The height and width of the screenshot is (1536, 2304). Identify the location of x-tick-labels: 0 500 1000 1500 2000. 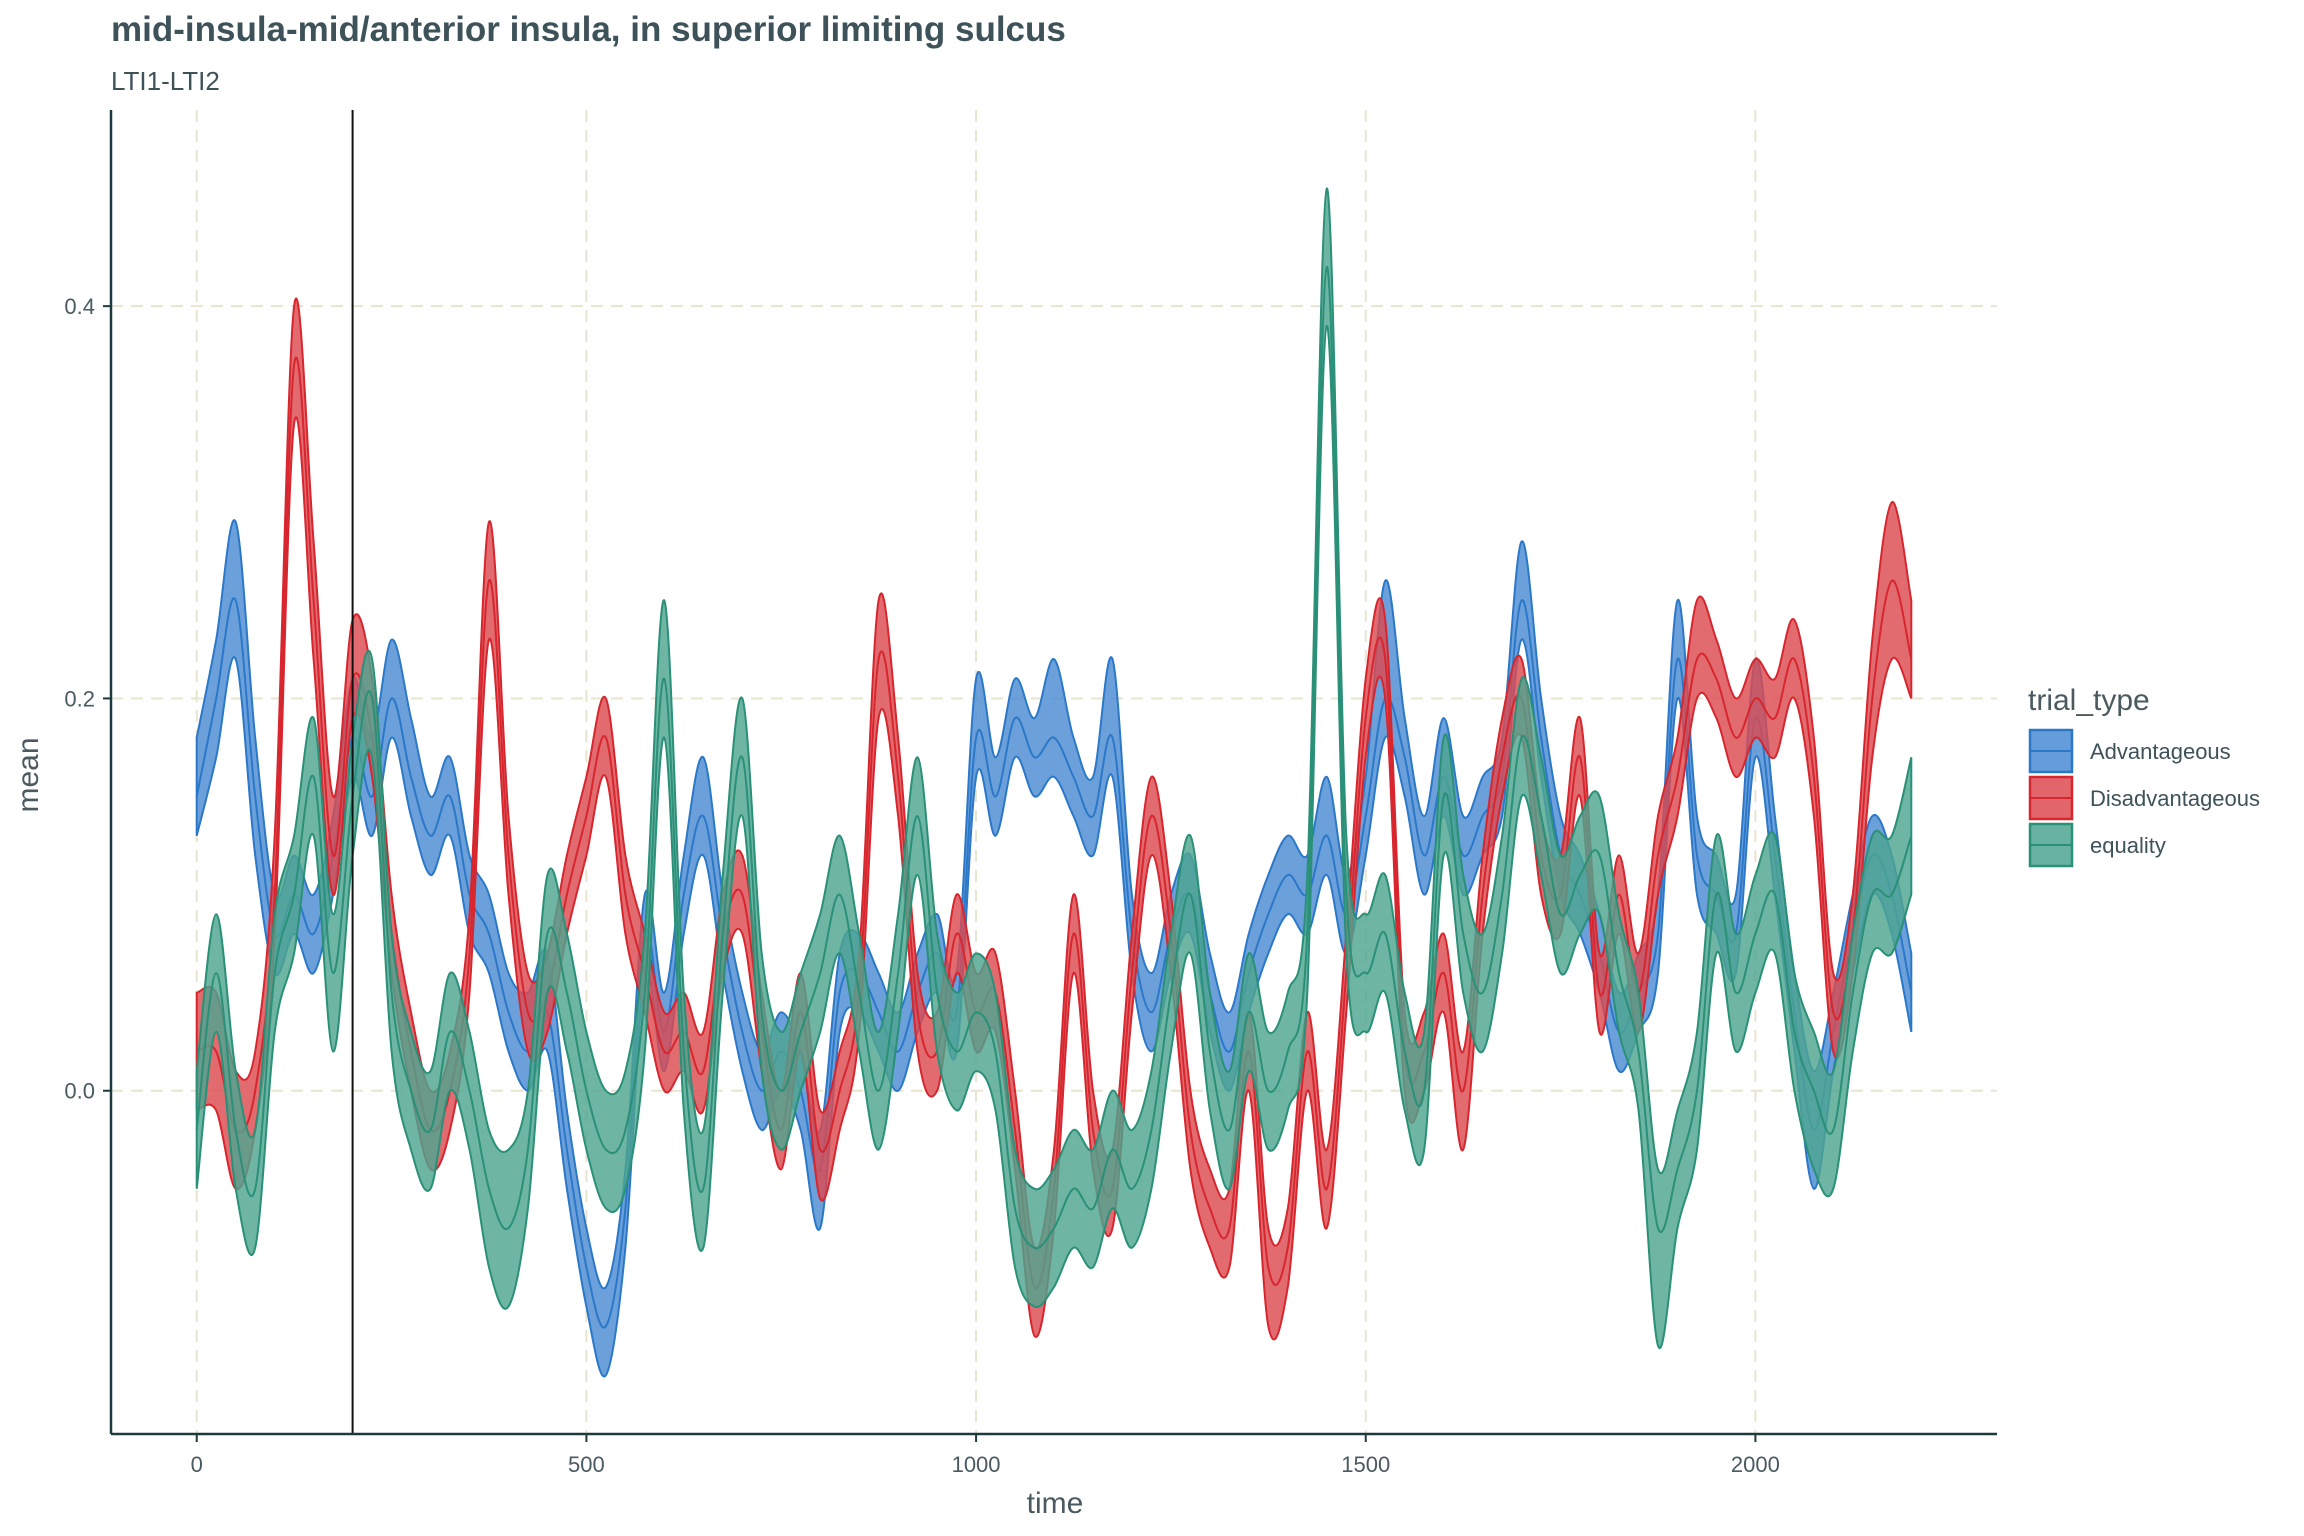
(985, 1464).